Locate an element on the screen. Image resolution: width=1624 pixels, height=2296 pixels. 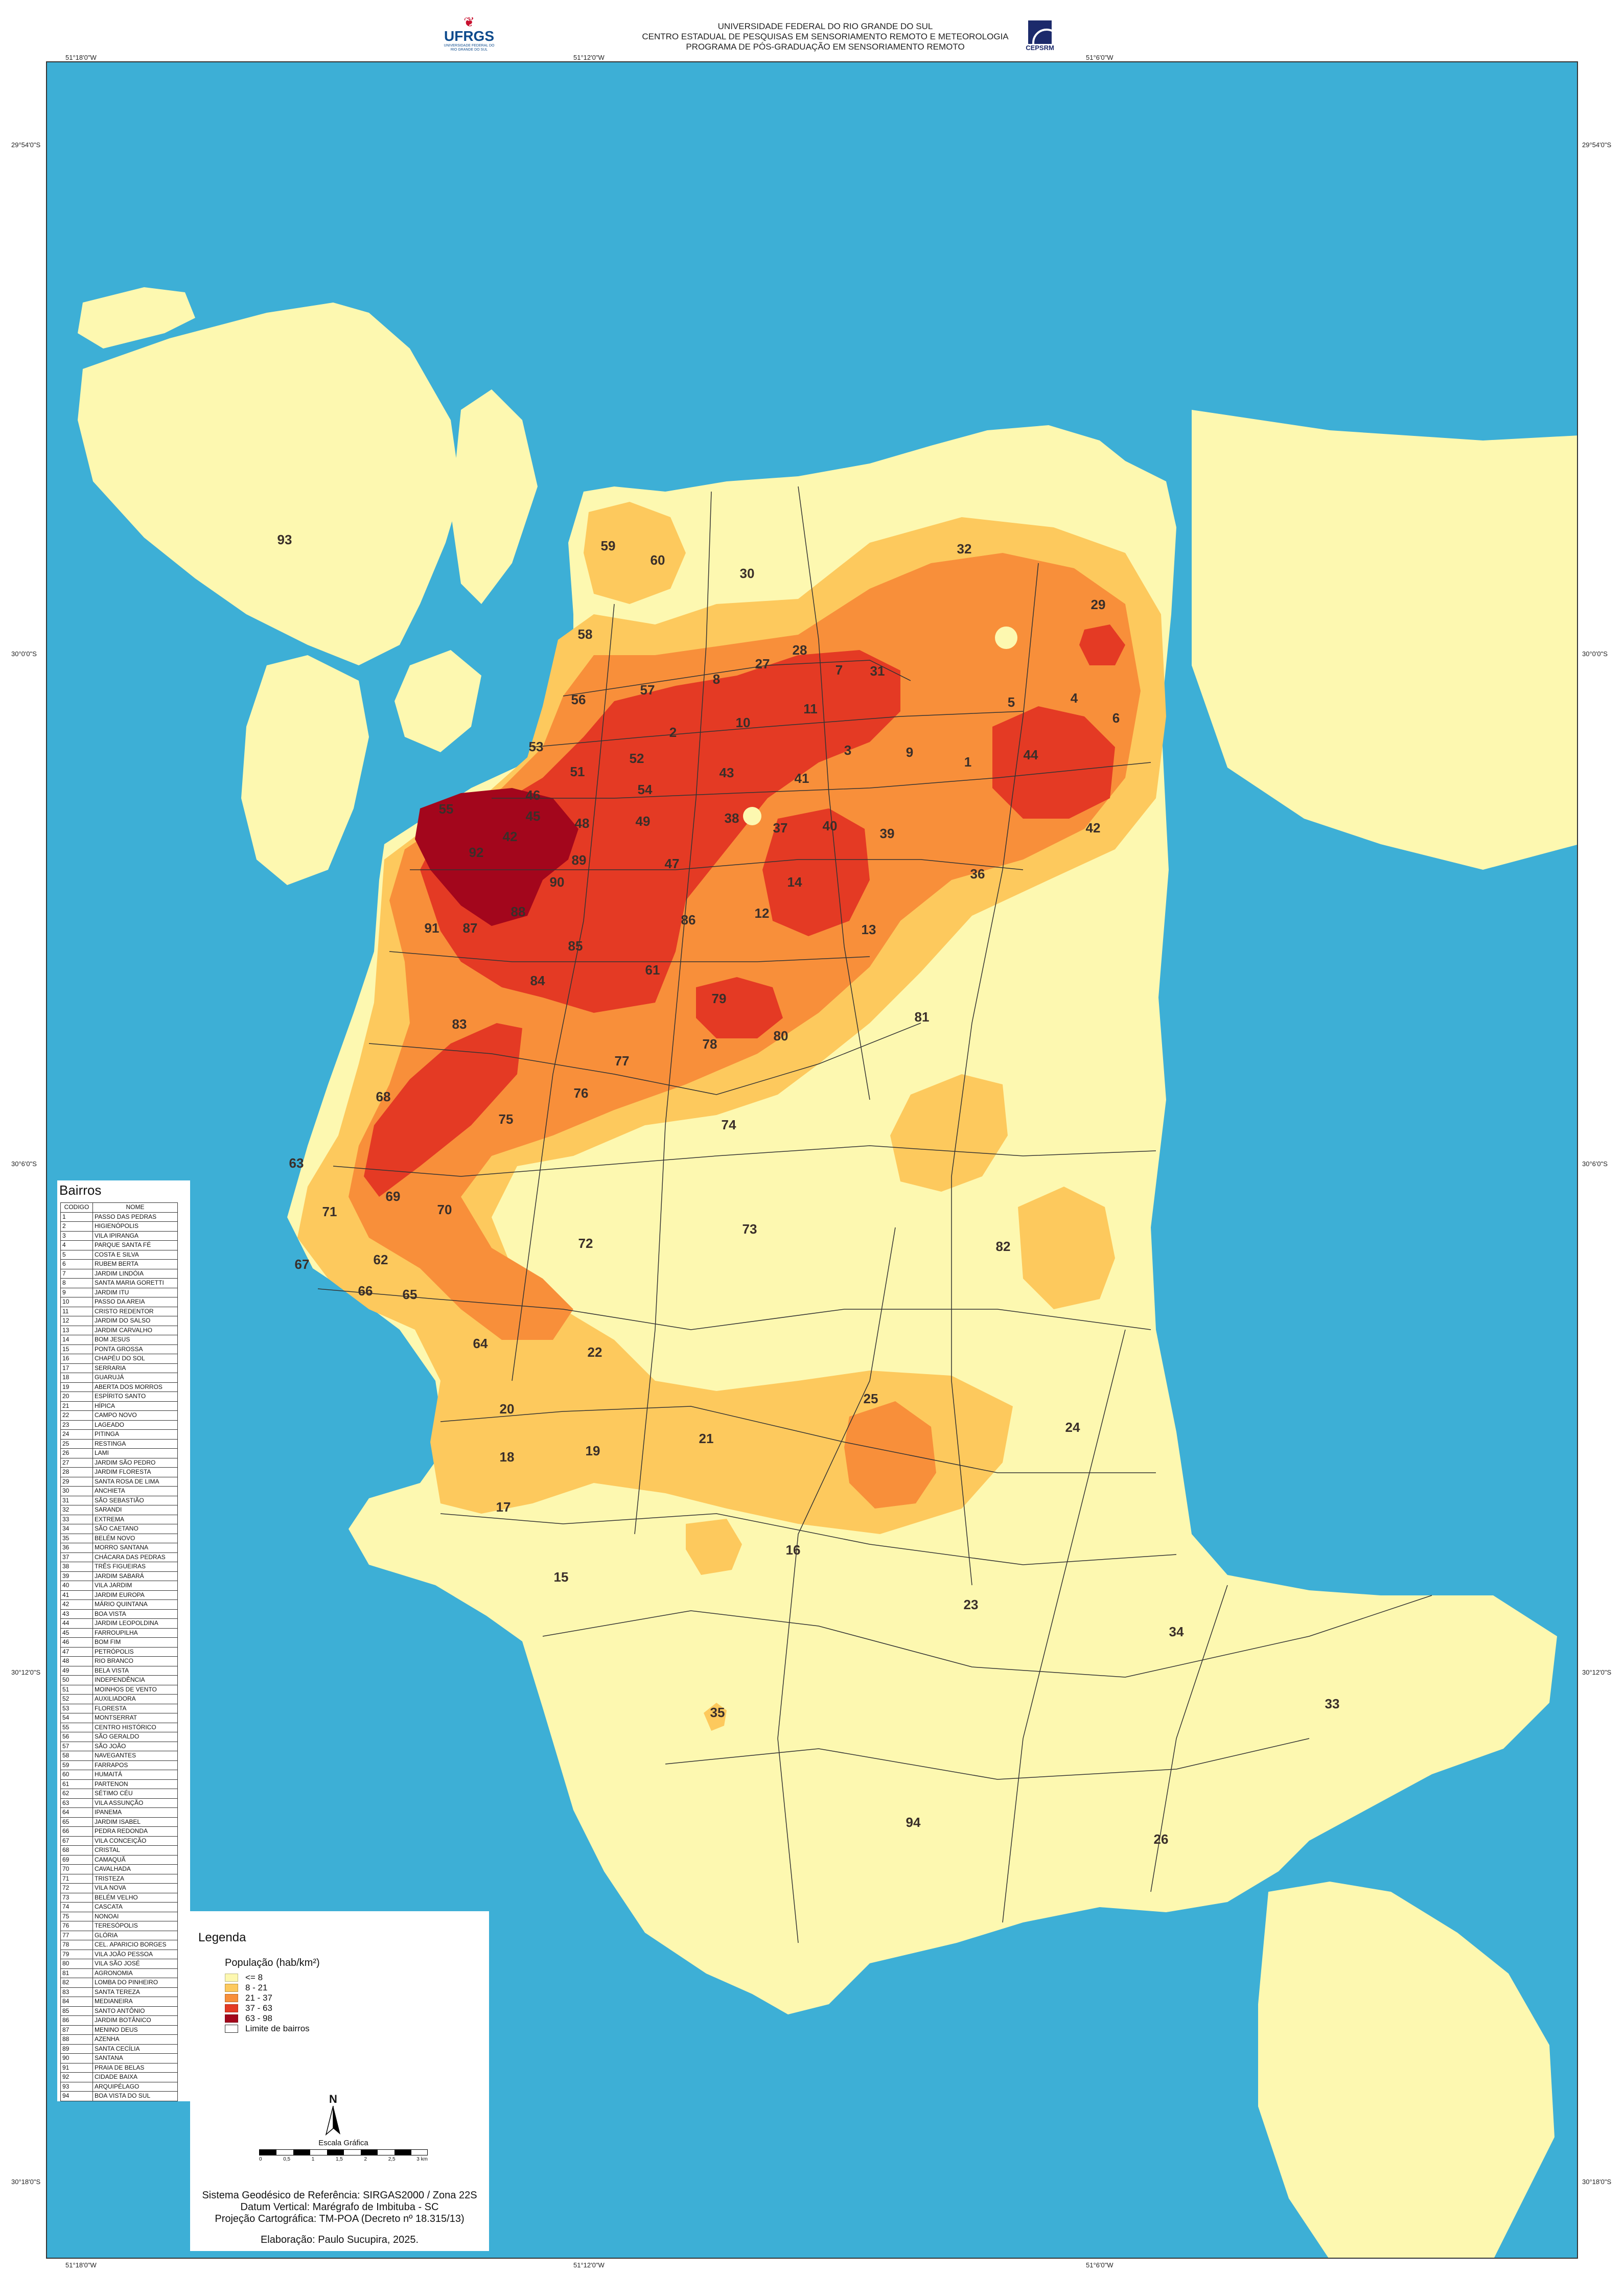
bairro-name: JARDIM SÃO PEDRO is located at coordinates (135, 1462).